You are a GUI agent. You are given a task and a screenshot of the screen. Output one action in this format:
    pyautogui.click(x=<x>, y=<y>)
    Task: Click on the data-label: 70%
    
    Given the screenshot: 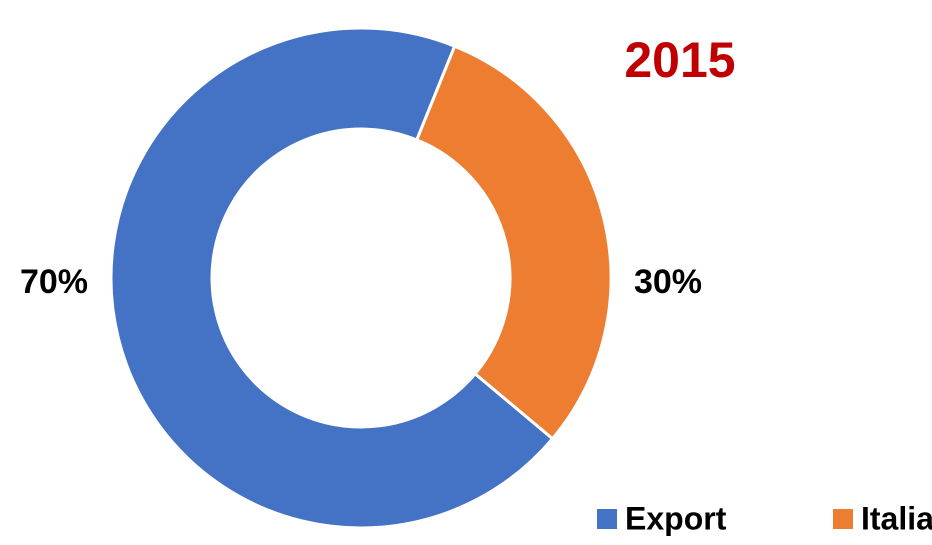 What is the action you would take?
    pyautogui.click(x=54, y=282)
    